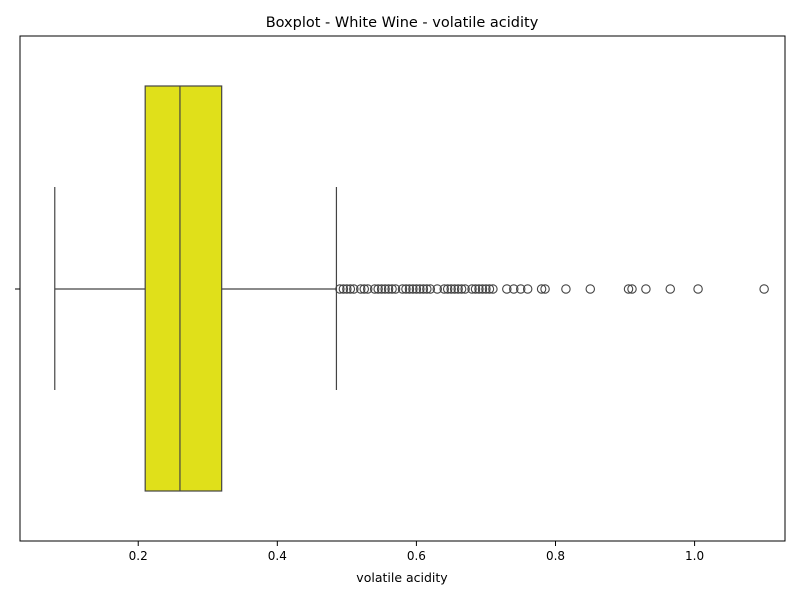 The image size is (800, 600). What do you see at coordinates (277, 556) in the screenshot?
I see `x-tick-label: 0.4` at bounding box center [277, 556].